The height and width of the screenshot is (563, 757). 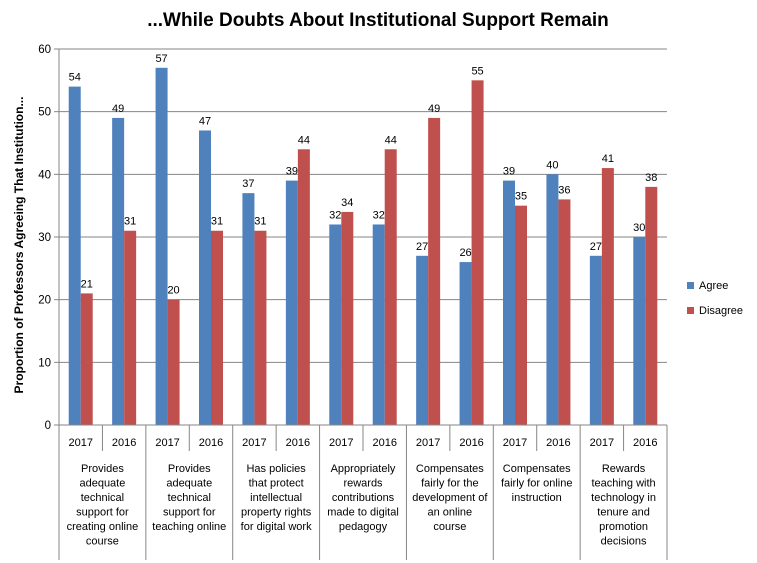 What do you see at coordinates (102, 484) in the screenshot?
I see `group-label: adequate` at bounding box center [102, 484].